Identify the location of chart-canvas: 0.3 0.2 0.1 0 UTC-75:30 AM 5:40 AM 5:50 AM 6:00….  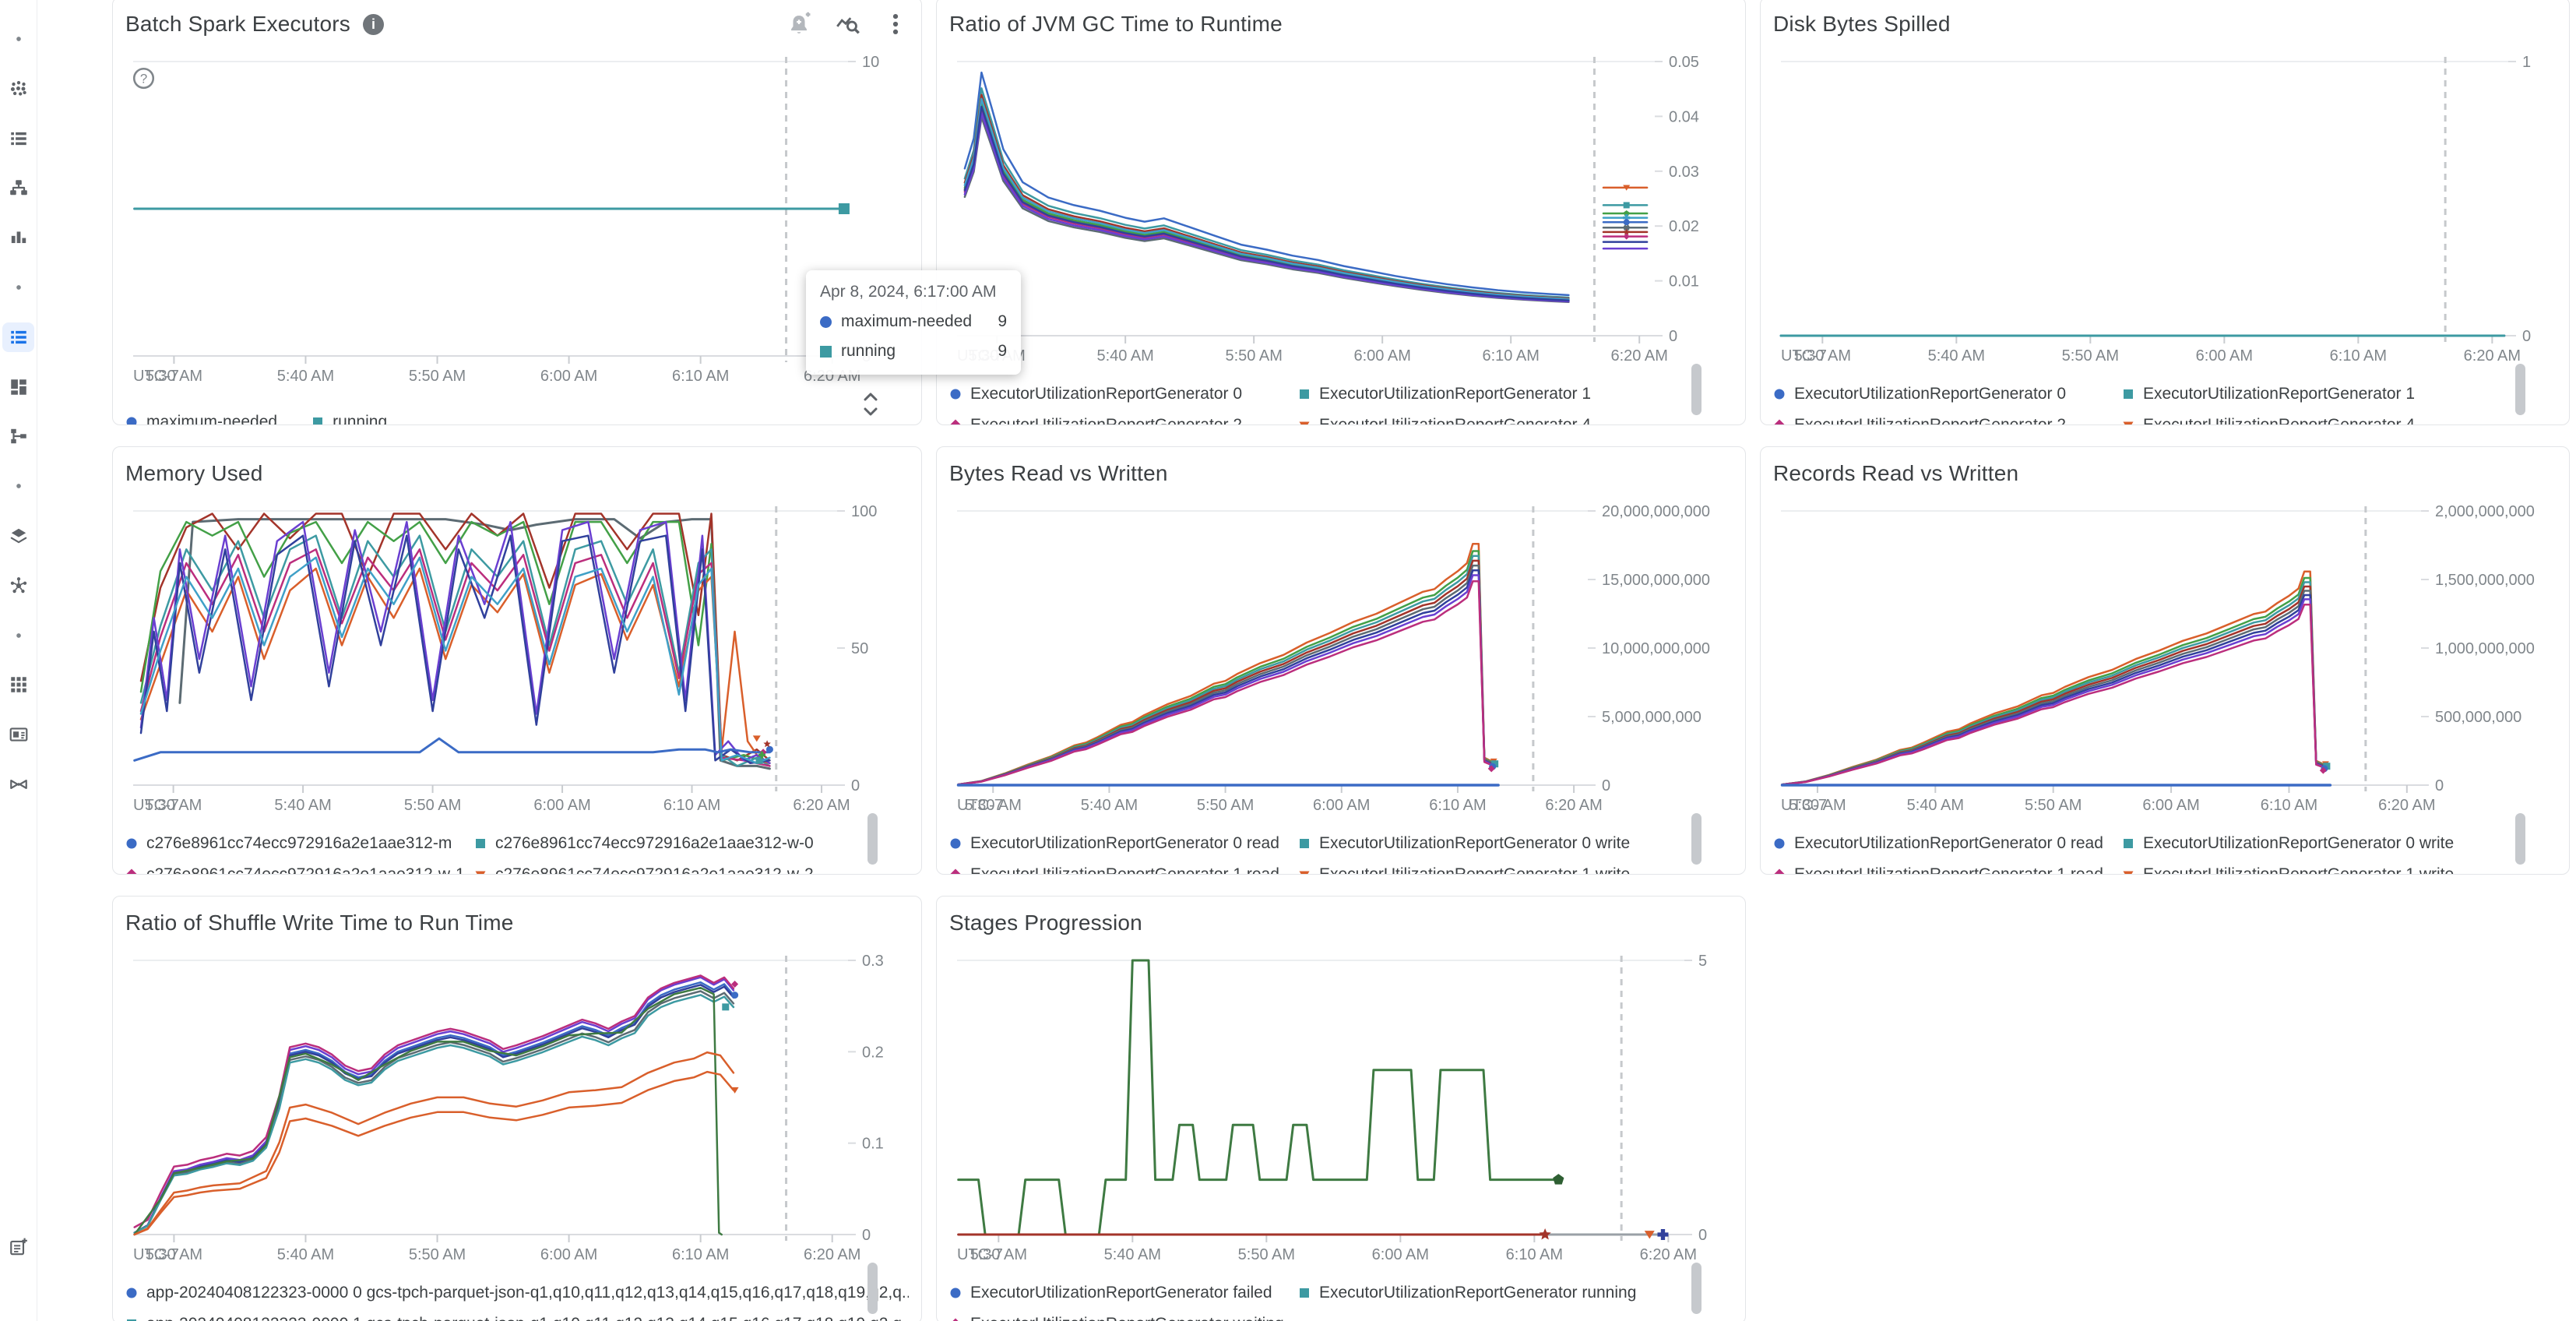
(517, 1105).